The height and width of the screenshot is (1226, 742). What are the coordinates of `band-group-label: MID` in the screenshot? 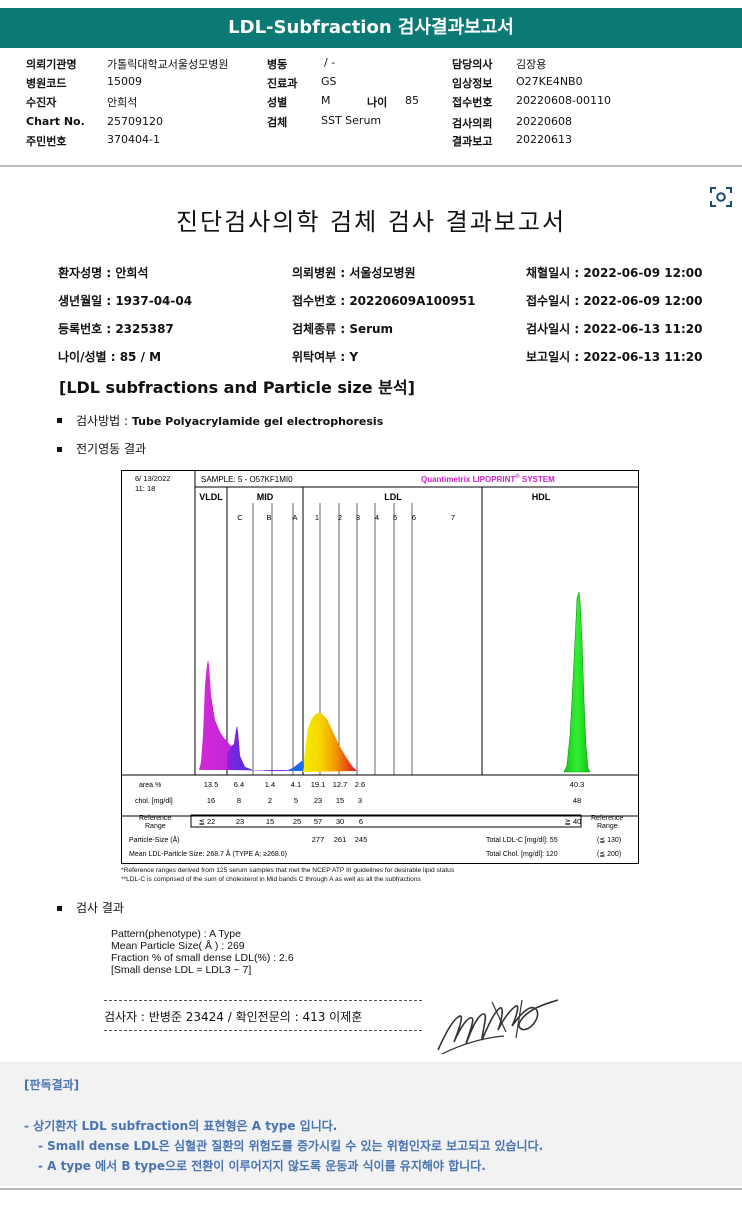 It's located at (265, 497).